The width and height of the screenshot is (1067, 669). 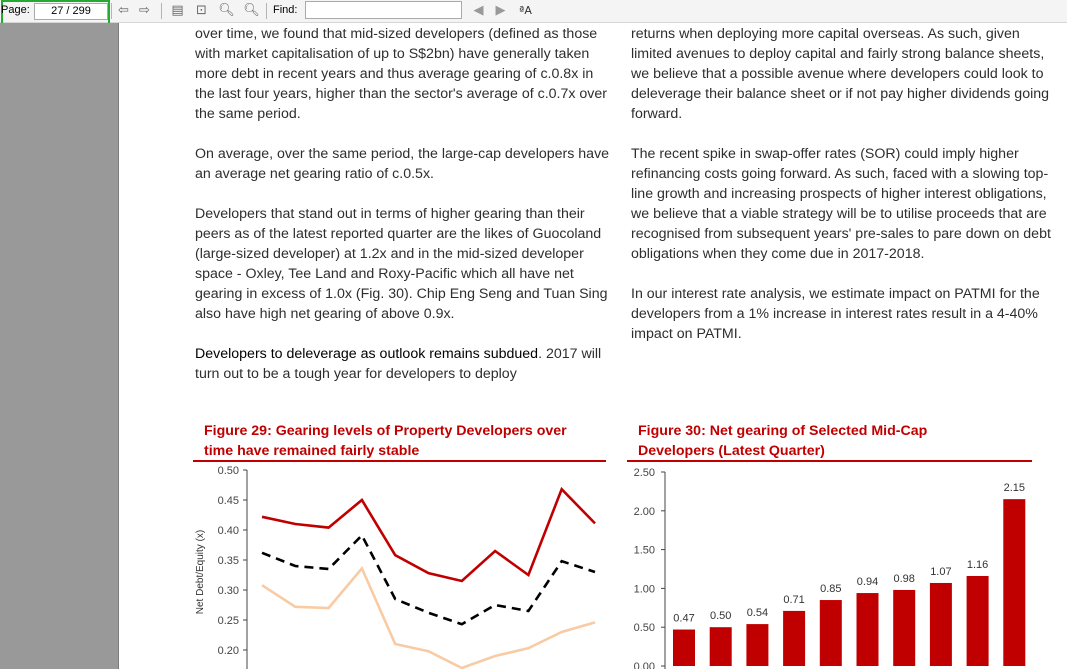 What do you see at coordinates (940, 572) in the screenshot?
I see `bar-value-label: 1.07` at bounding box center [940, 572].